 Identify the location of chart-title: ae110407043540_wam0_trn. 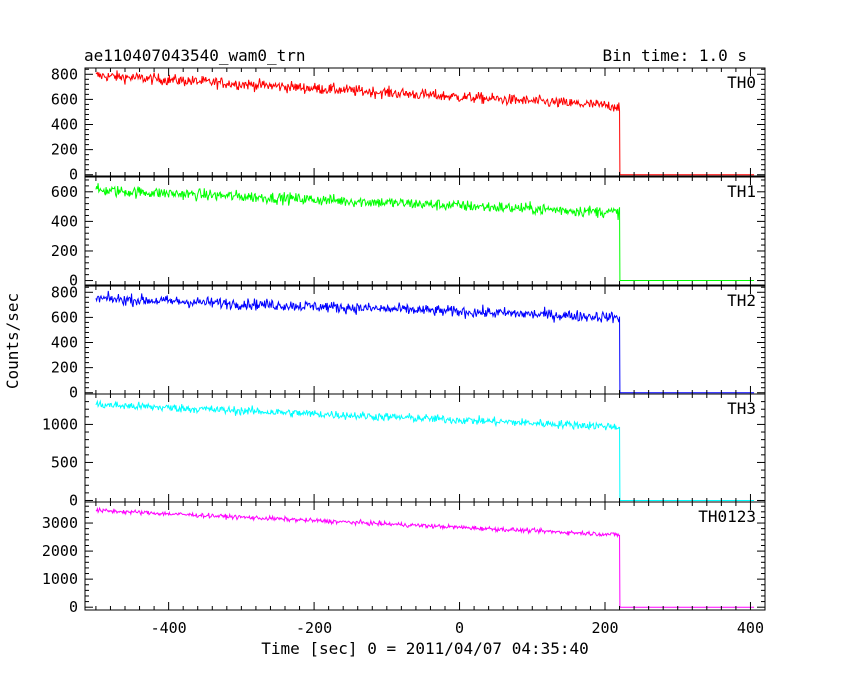
(195, 55).